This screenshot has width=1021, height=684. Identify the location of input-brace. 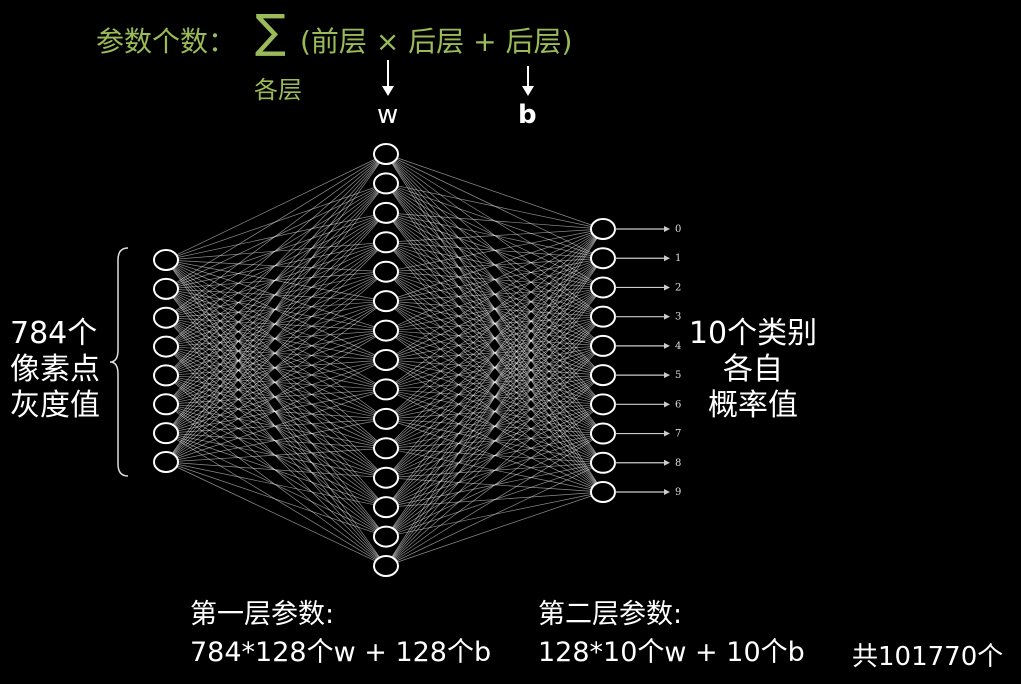
(119, 362).